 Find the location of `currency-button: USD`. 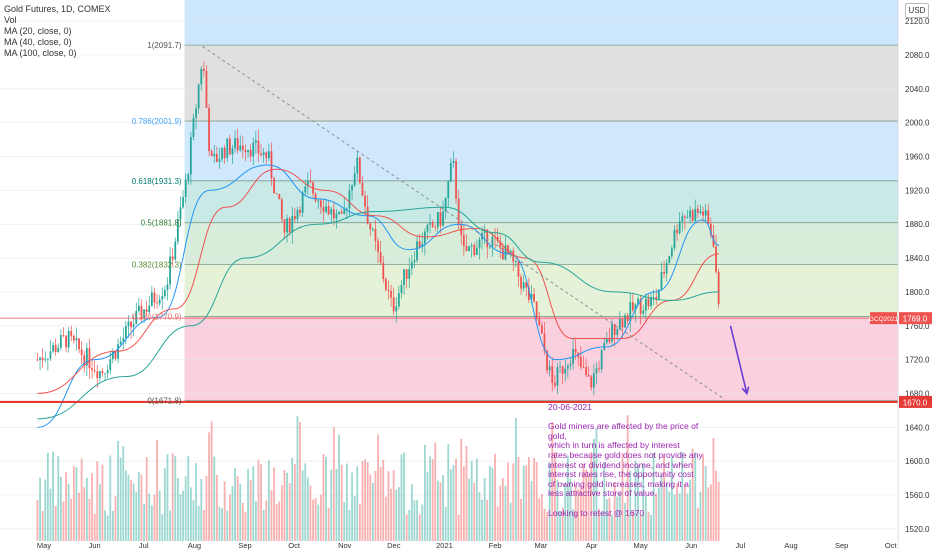

currency-button: USD is located at coordinates (917, 10).